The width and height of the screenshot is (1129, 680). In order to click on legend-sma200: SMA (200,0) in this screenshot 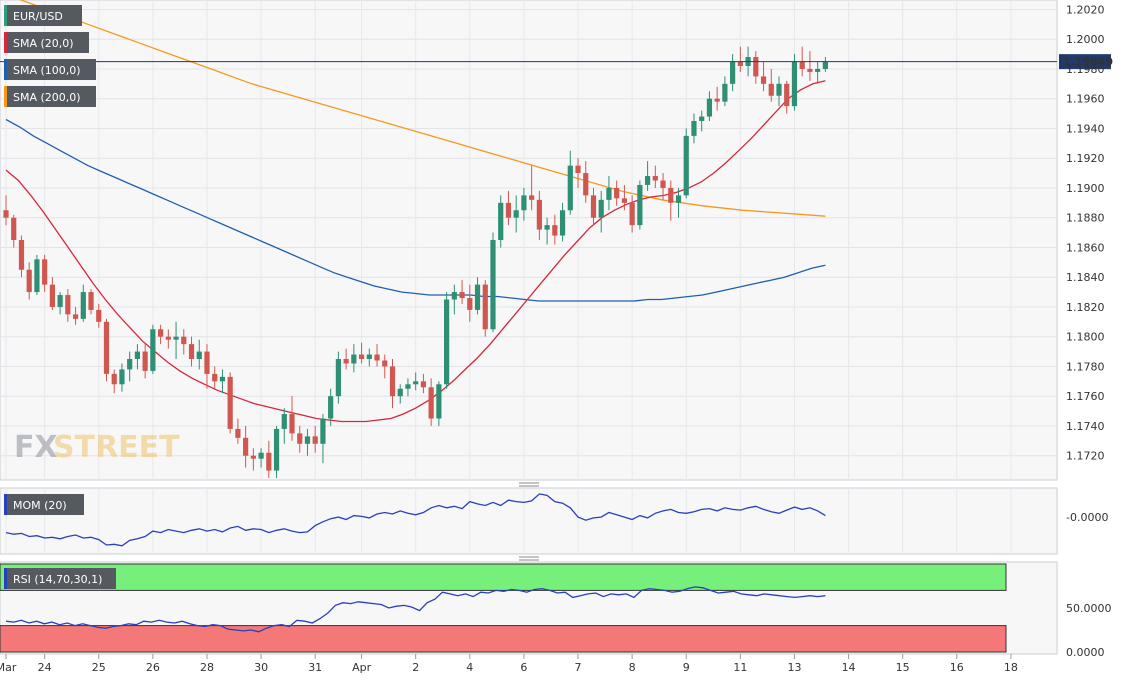, I will do `click(50, 96)`.